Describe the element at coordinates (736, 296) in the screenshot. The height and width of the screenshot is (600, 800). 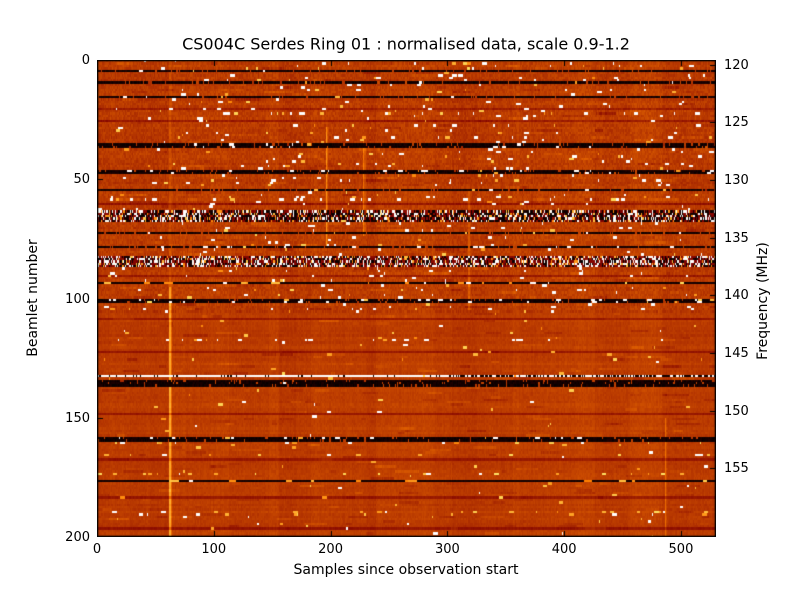
I see `y-right-tick-label: 140` at that location.